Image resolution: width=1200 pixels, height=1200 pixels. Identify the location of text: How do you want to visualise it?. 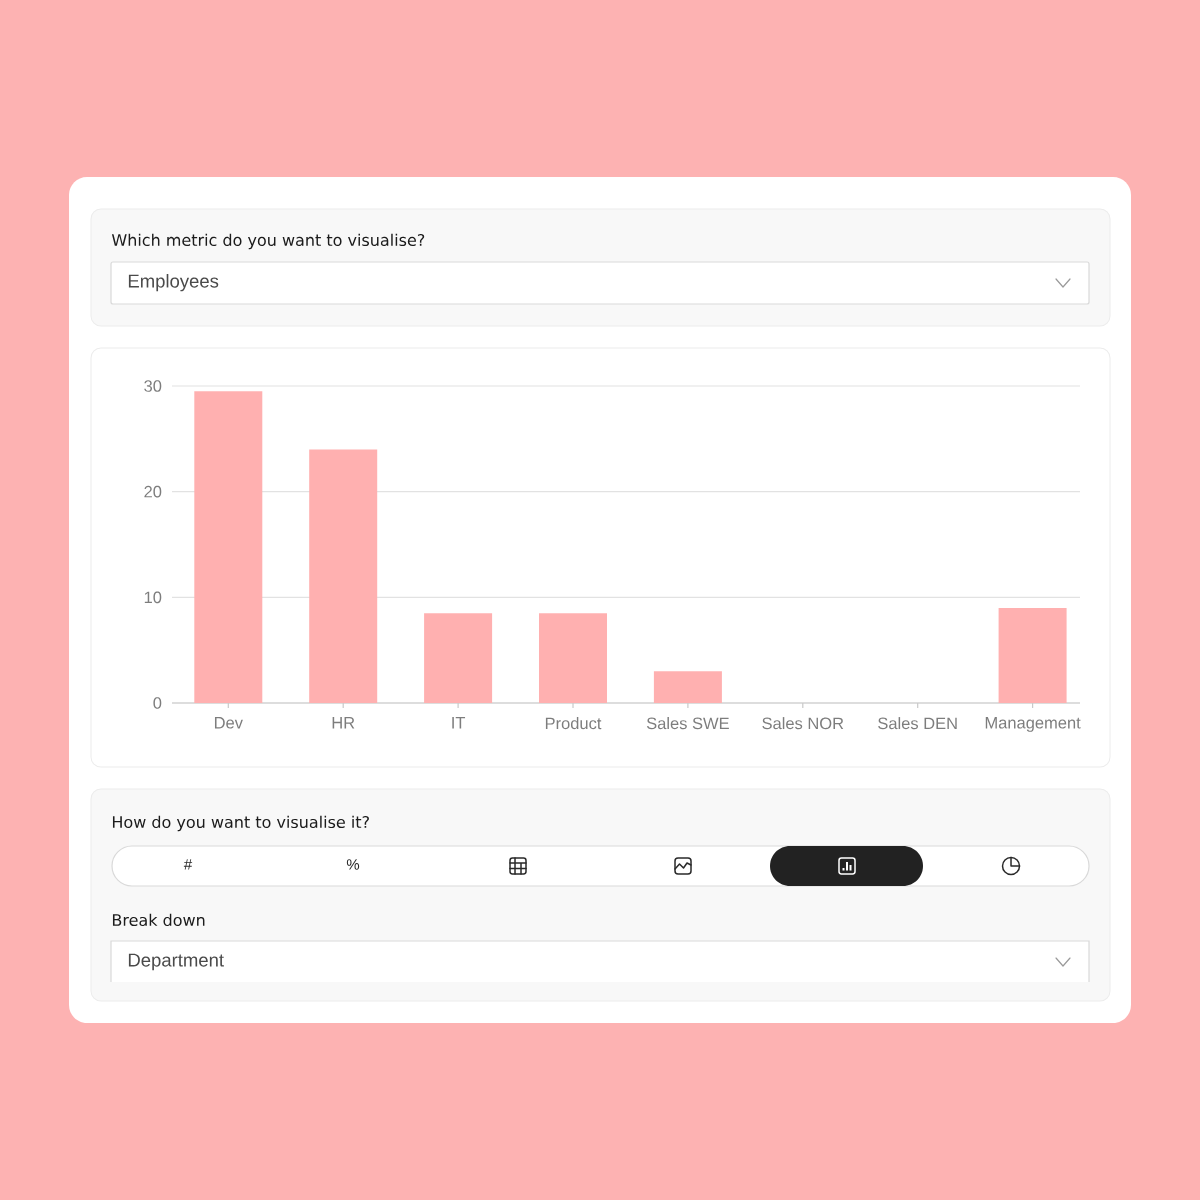
(240, 823).